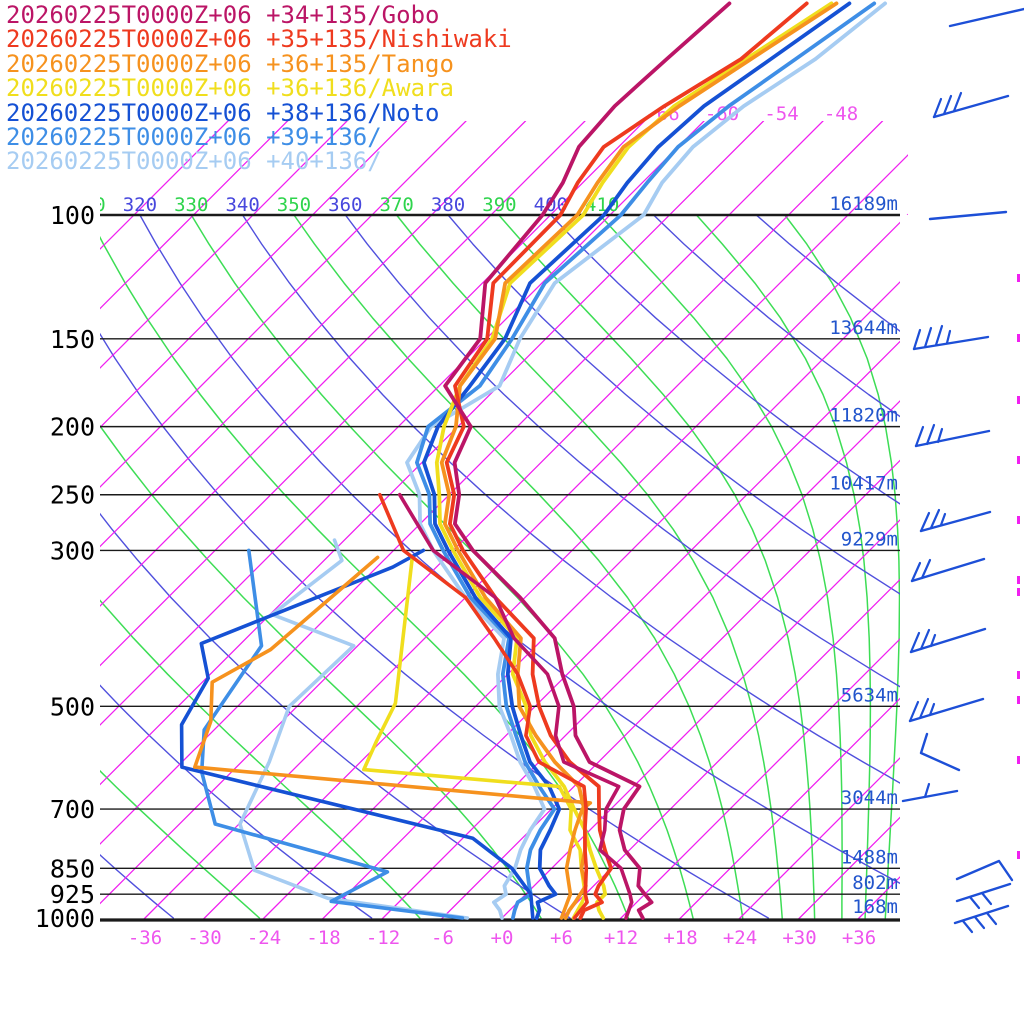  Describe the element at coordinates (65, 918) in the screenshot. I see `pressure-label-1000: 1000` at that location.